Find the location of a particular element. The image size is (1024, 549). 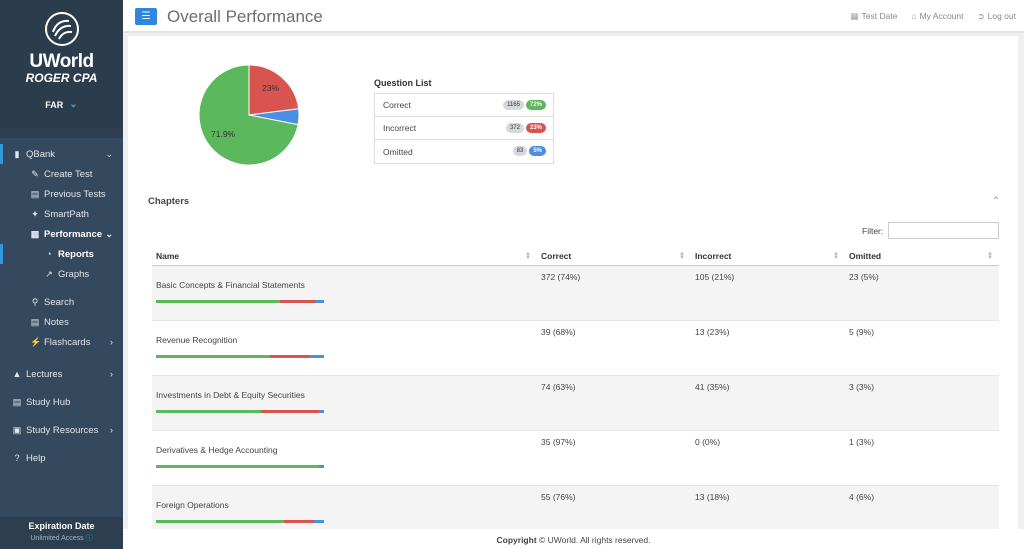

sidebar-item-flashcards: ⚡ Flashcards › is located at coordinates (61, 342).